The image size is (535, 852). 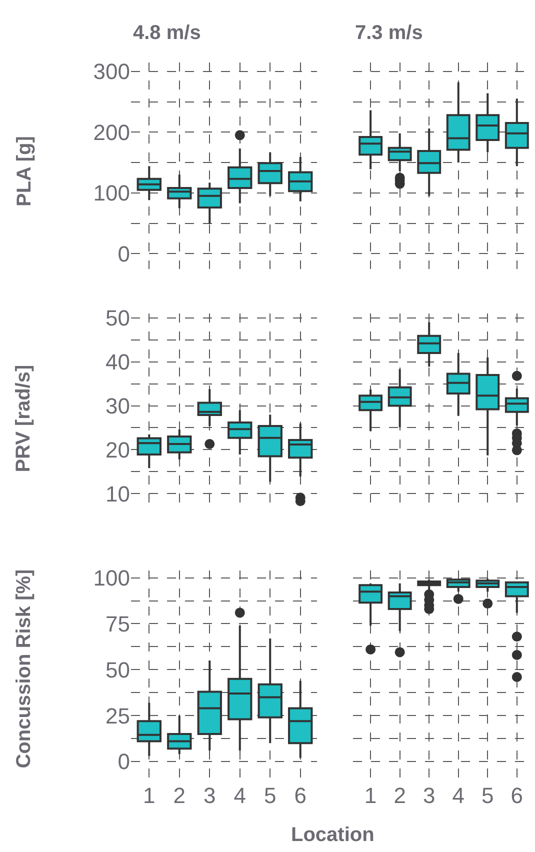 I want to click on y-tick-label: 20, so click(x=118, y=449).